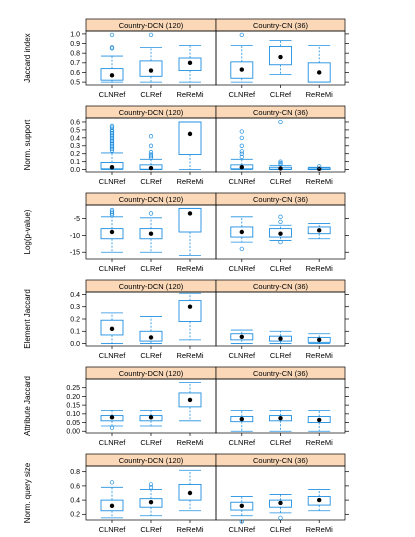  What do you see at coordinates (75, 253) in the screenshot?
I see `y-tick-label: -15` at bounding box center [75, 253].